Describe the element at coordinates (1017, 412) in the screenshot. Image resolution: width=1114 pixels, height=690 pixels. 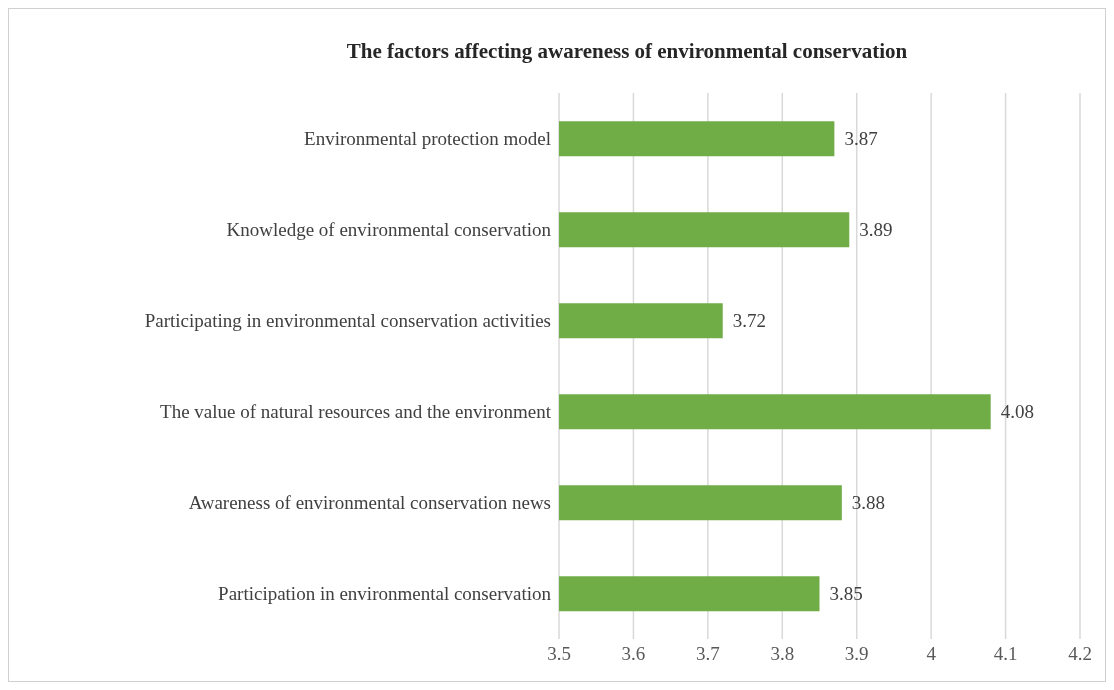
I see `data-label: 4.08` at that location.